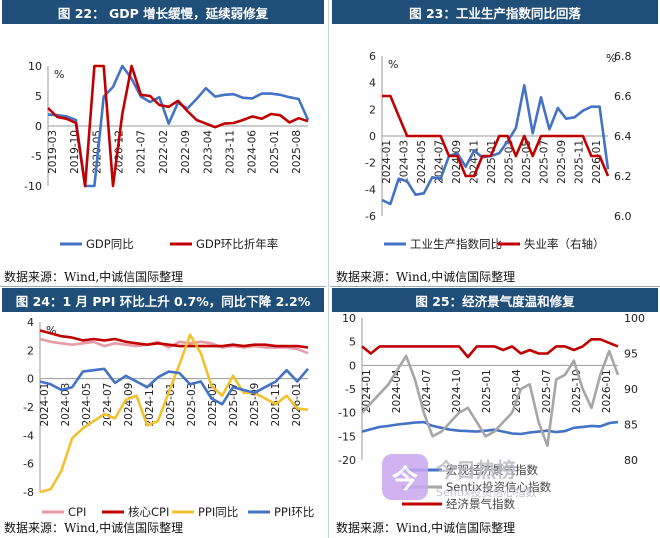 Image resolution: width=660 pixels, height=538 pixels. Describe the element at coordinates (163, 300) in the screenshot. I see `chart-title-ppi: 图 24：1 月 PPI 环比上升 0.7%，同比下降 2.2%` at that location.